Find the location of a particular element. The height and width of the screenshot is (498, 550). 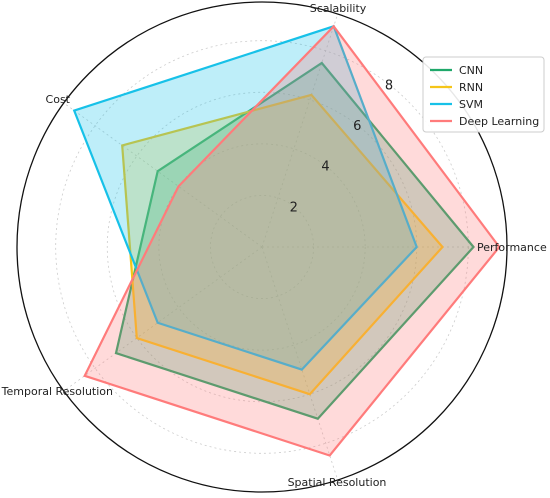

legend-label: CNN is located at coordinates (471, 70).